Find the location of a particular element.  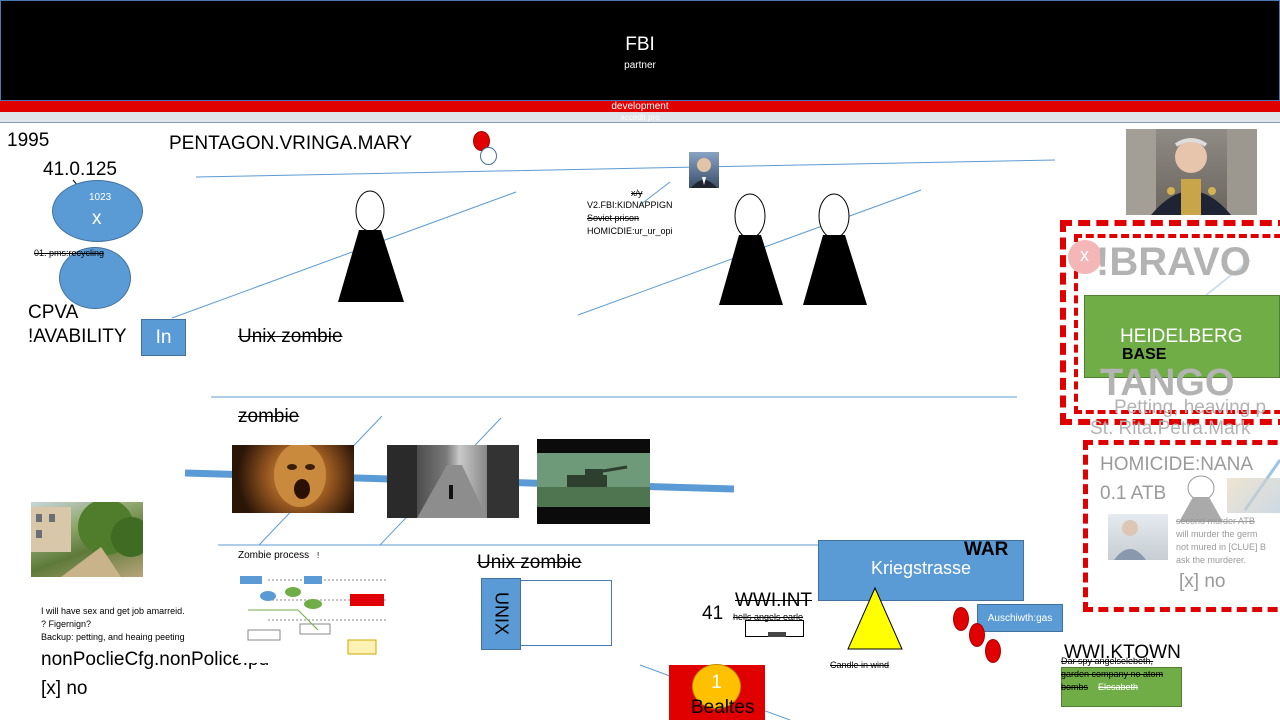

grey-bar-label: accedit pro is located at coordinates (640, 117).